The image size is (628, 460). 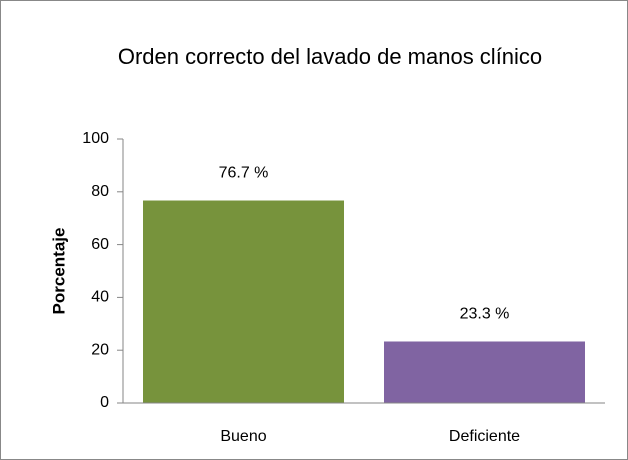 What do you see at coordinates (243, 436) in the screenshot?
I see `x-tick-label: Bueno` at bounding box center [243, 436].